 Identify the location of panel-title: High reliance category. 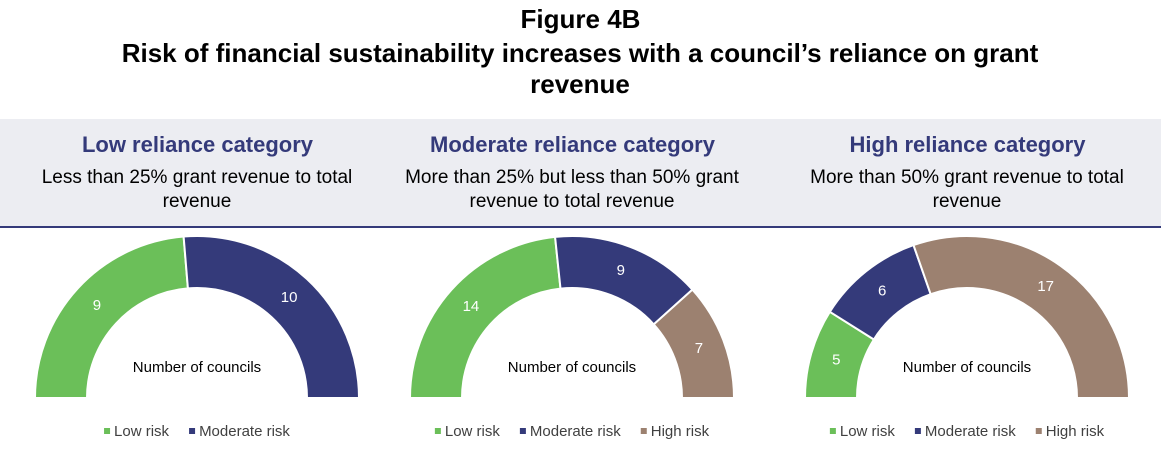
(967, 144).